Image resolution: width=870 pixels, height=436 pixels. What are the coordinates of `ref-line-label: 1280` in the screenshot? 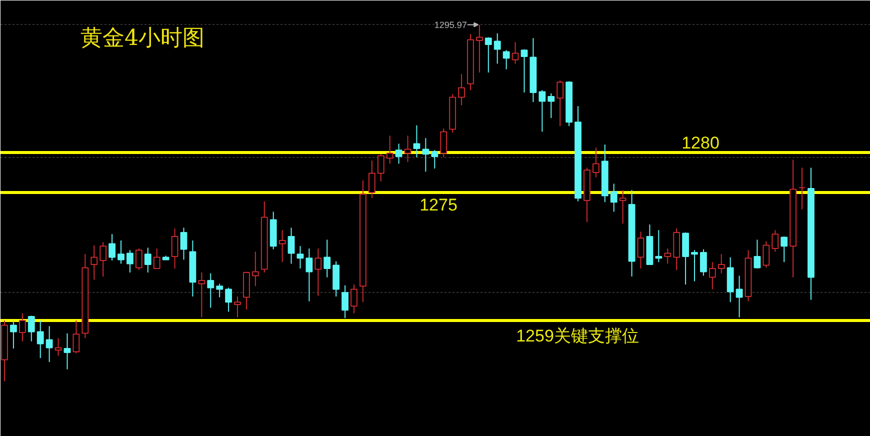 It's located at (701, 143).